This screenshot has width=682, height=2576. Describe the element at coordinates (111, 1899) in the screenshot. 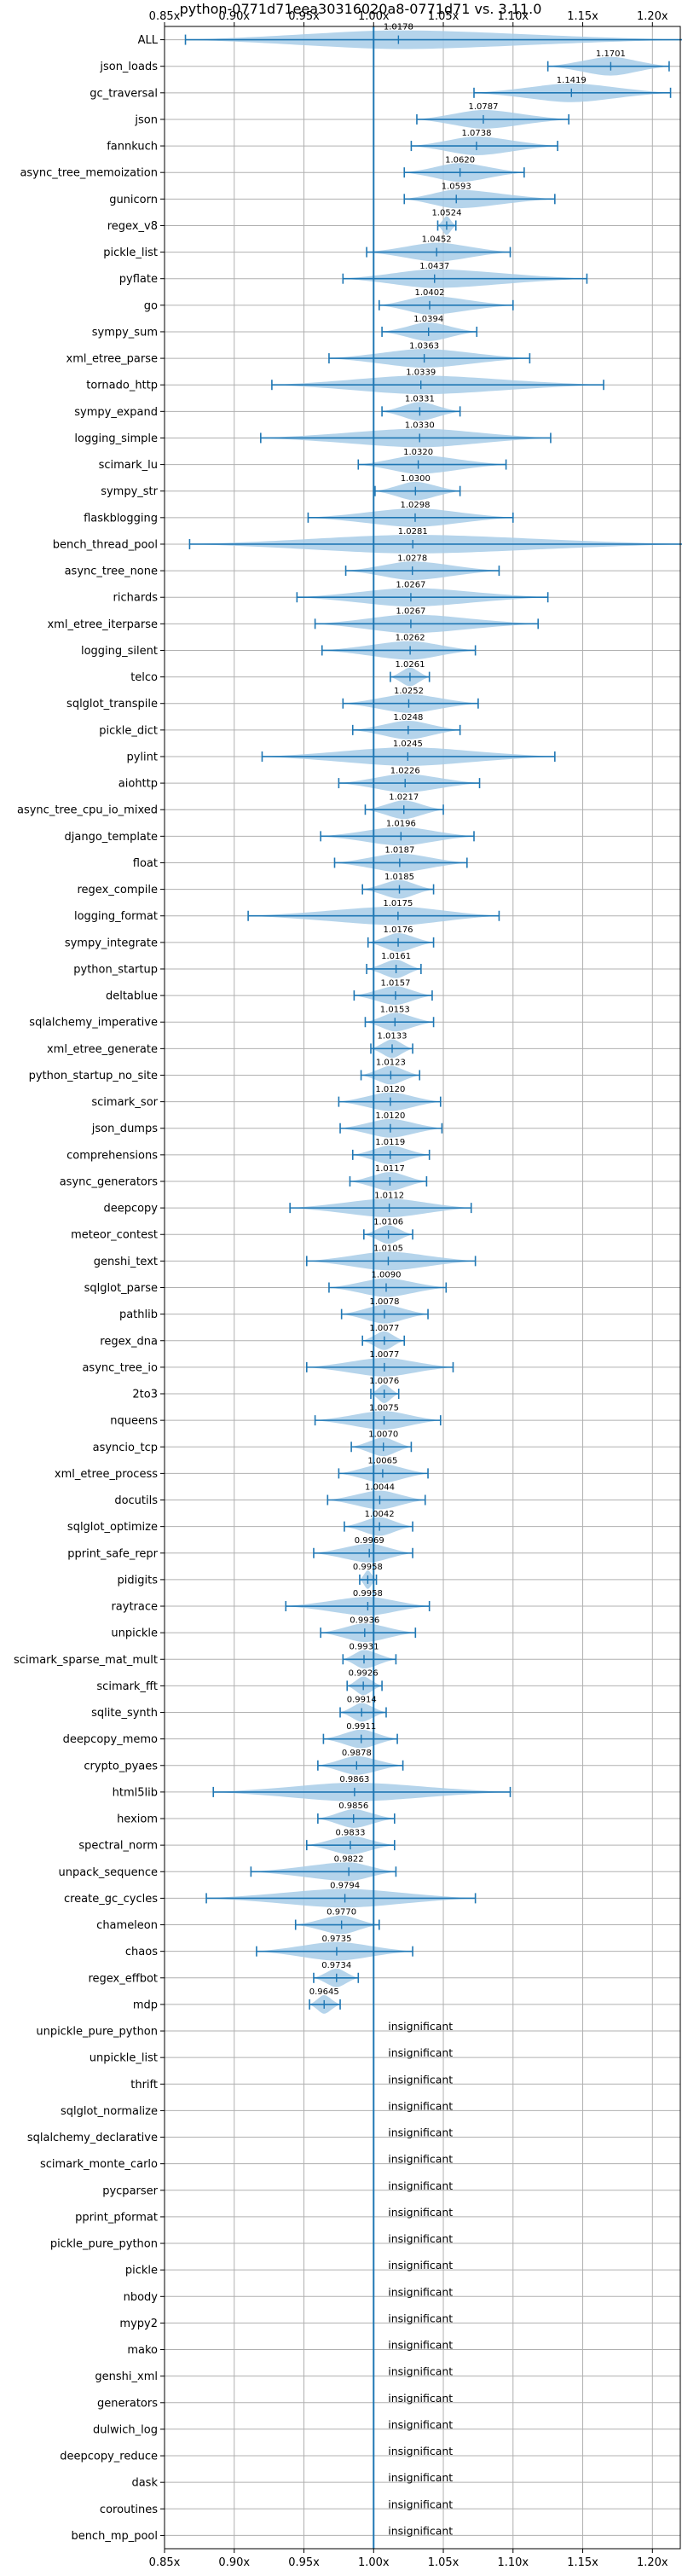

I see `benchmark-label: create_gc_cycles` at that location.